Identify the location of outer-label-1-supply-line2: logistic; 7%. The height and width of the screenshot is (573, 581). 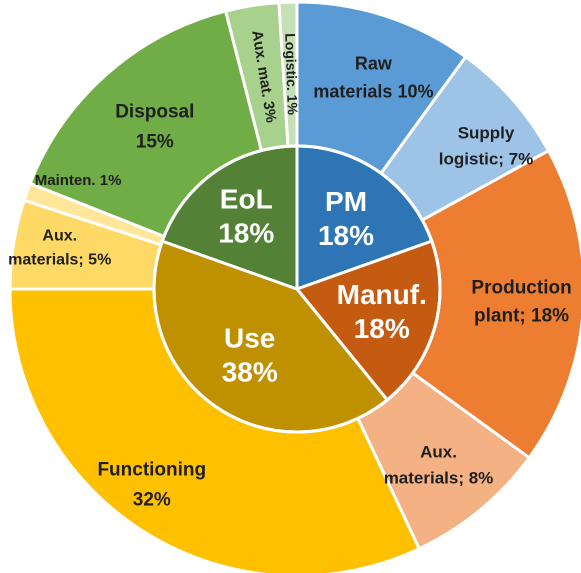
(486, 158).